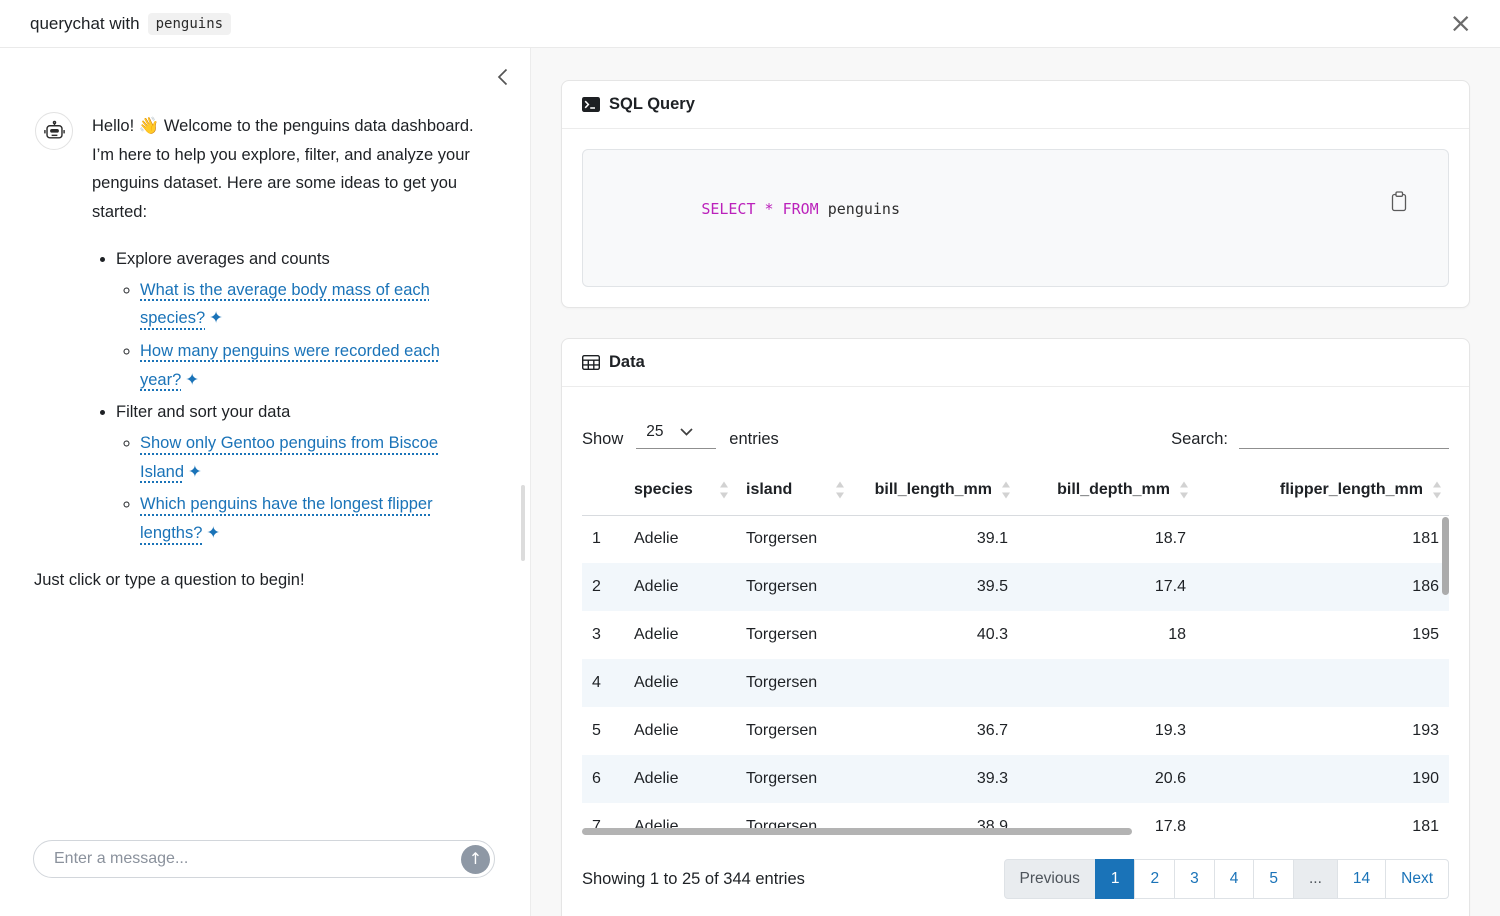 Image resolution: width=1500 pixels, height=916 pixels. I want to click on search-label: Search:, so click(1199, 439).